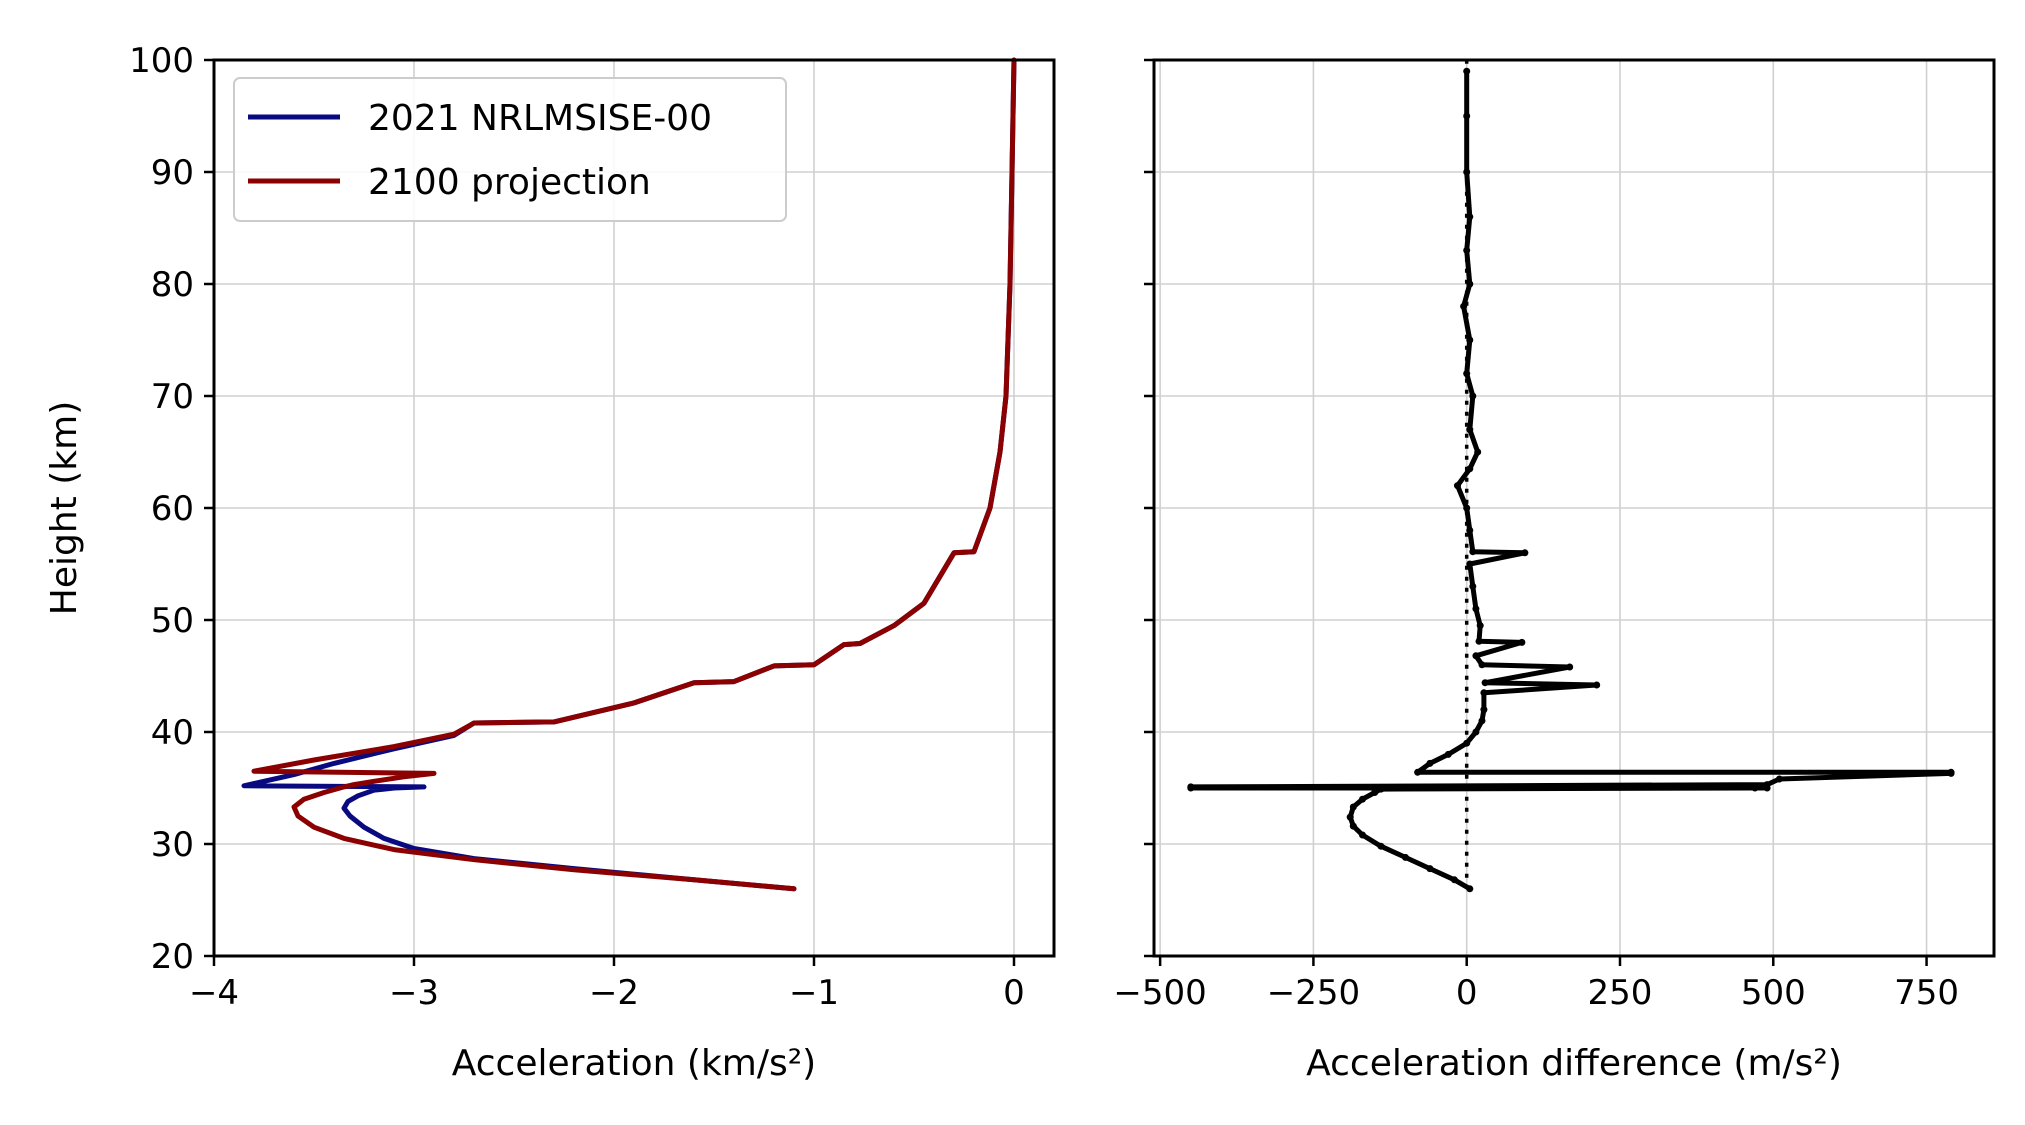 The width and height of the screenshot is (2025, 1125). Describe the element at coordinates (172, 957) in the screenshot. I see `y-tick-label-0: 20` at that location.